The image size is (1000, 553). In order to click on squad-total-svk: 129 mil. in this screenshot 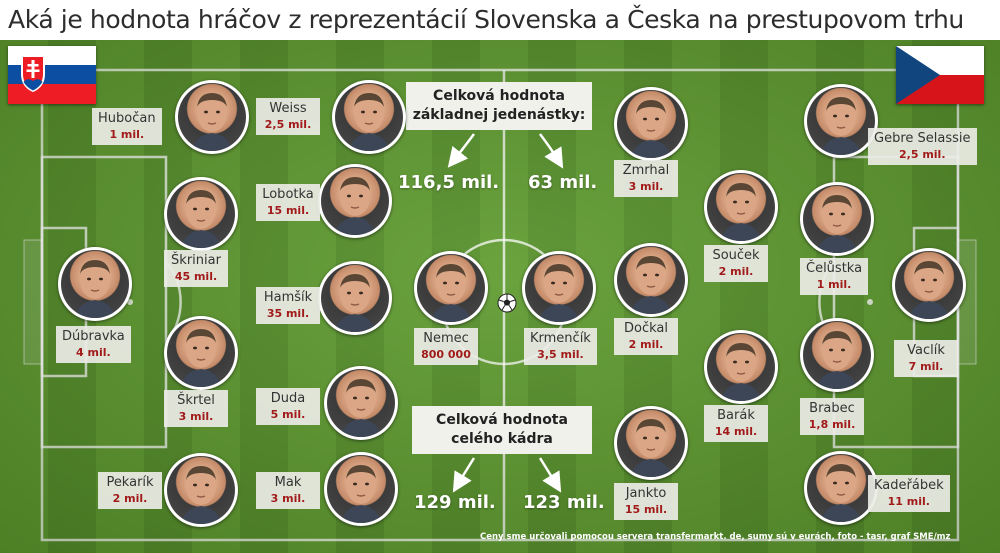, I will do `click(455, 502)`.